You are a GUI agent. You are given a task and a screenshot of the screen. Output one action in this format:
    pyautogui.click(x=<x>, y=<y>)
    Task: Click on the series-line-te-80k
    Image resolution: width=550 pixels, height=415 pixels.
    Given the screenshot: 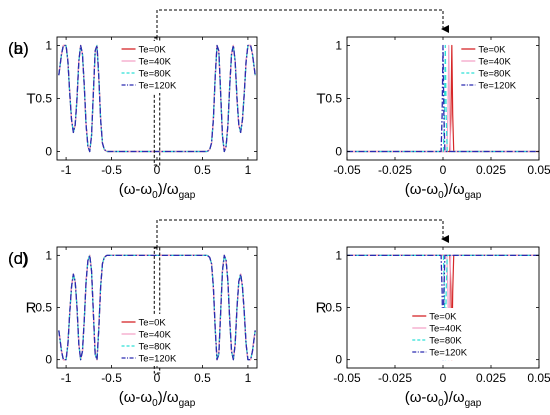 What is the action you would take?
    pyautogui.click(x=443, y=98)
    